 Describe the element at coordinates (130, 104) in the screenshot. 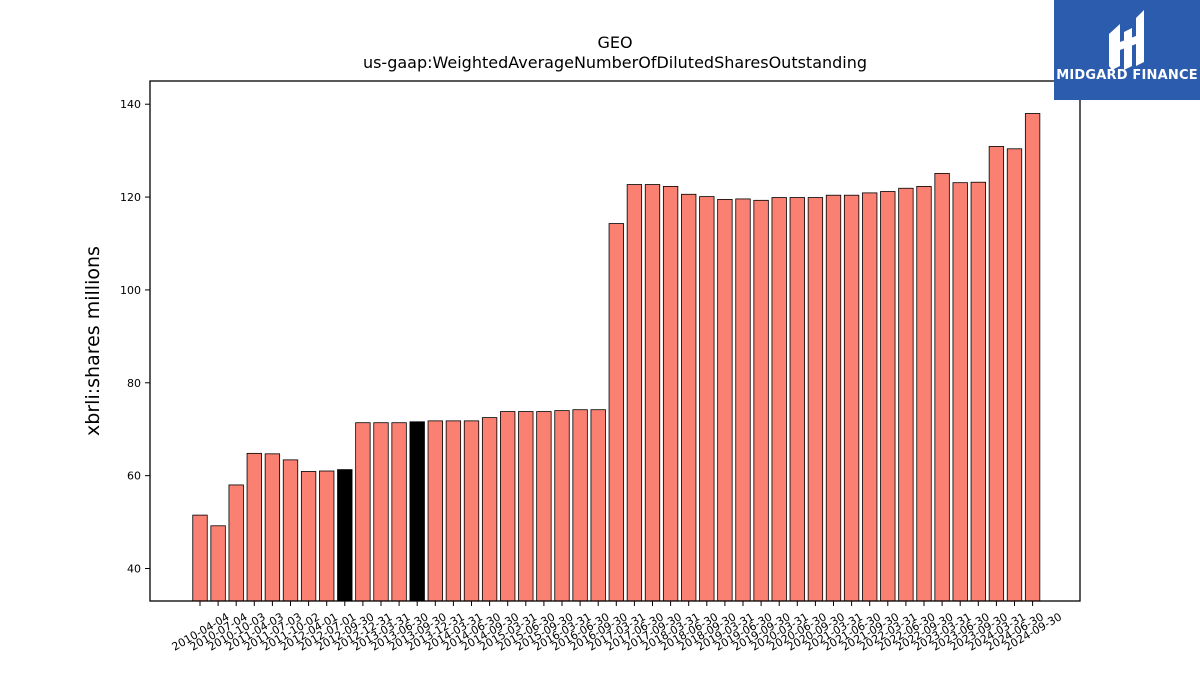

I see `y-tick-label: 140` at that location.